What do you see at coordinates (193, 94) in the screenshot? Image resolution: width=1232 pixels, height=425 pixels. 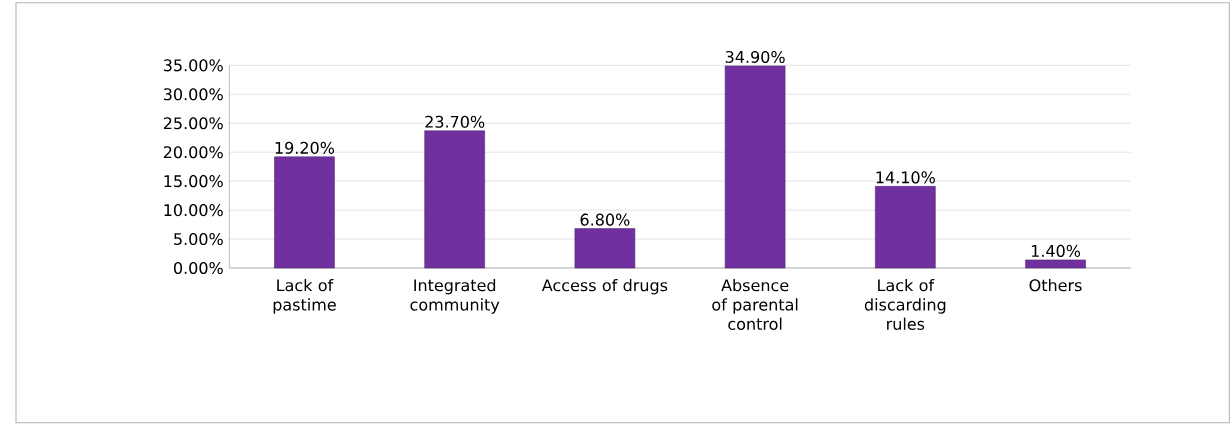 I see `y-tick-label: 30.00%` at bounding box center [193, 94].